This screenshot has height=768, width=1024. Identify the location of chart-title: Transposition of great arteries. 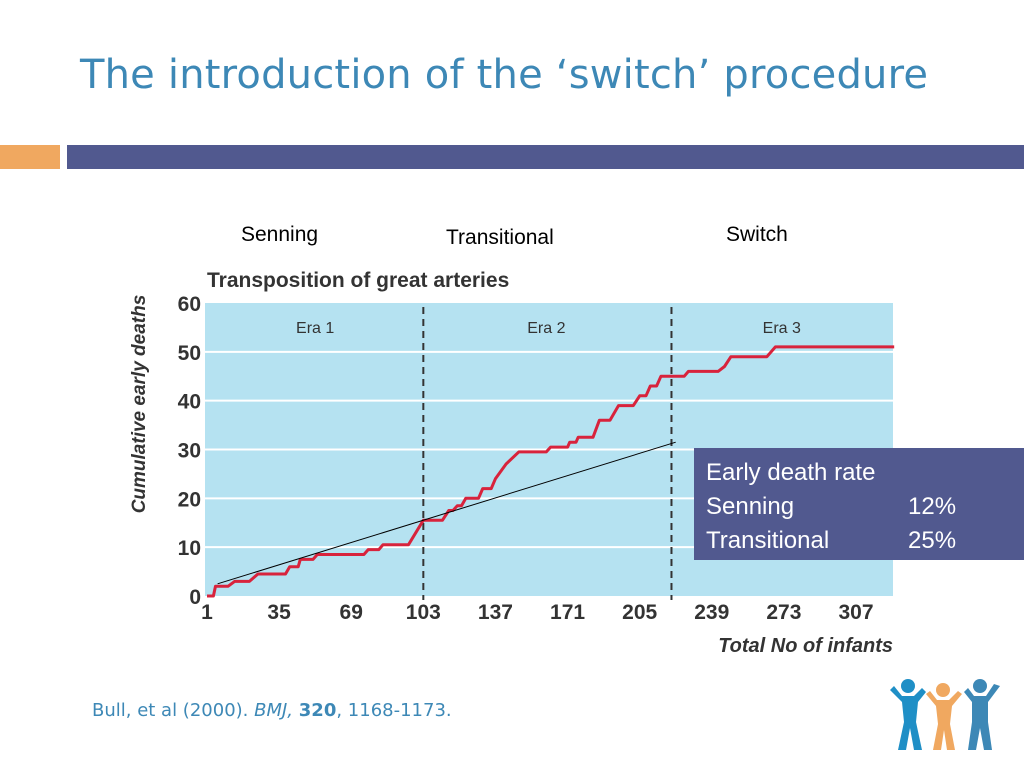
(358, 280).